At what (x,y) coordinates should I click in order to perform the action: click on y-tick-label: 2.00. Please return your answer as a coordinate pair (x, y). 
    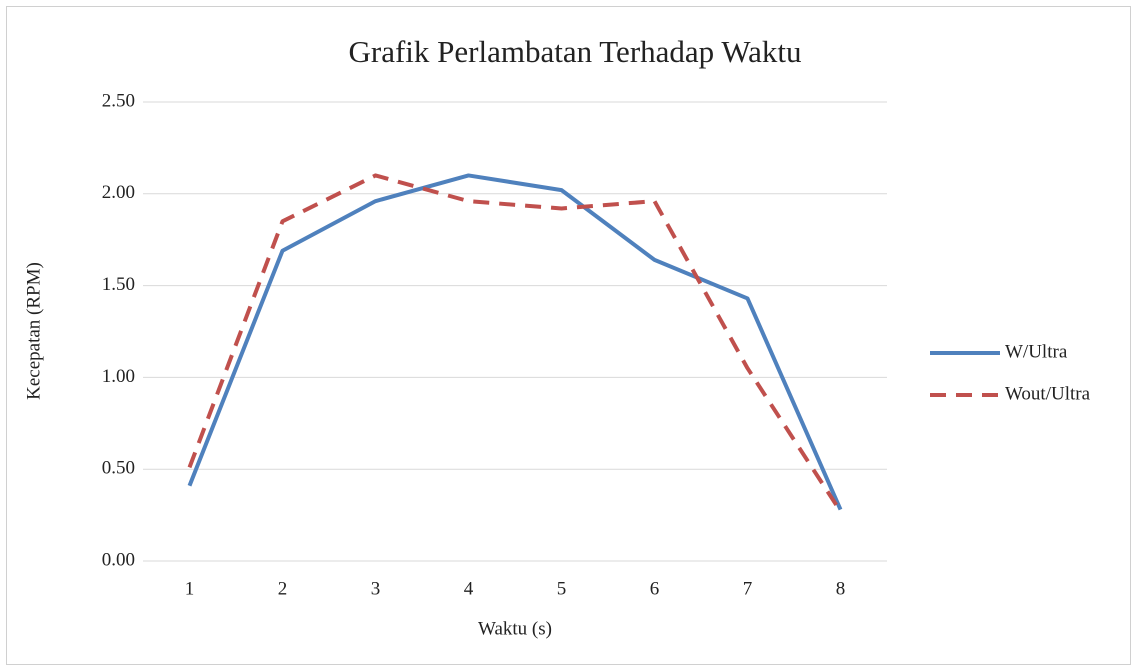
    Looking at the image, I should click on (118, 192).